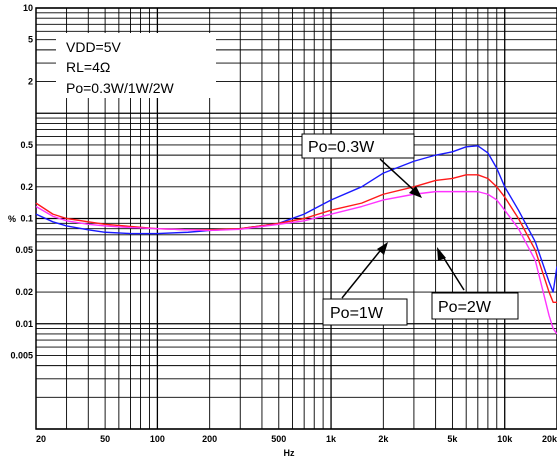  What do you see at coordinates (26, 145) in the screenshot?
I see `y-tick-label: 0.5` at bounding box center [26, 145].